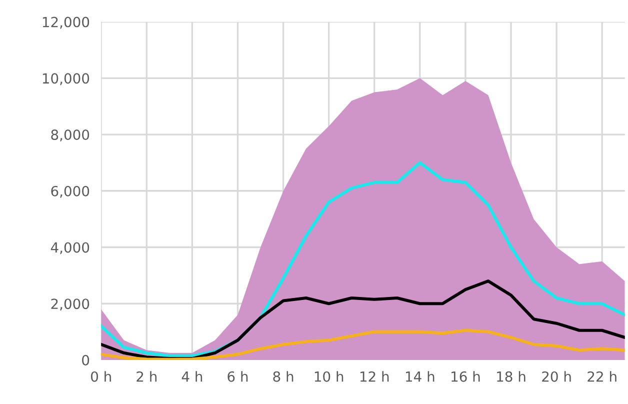 The width and height of the screenshot is (628, 404). I want to click on y-tick-label: 0, so click(86, 360).